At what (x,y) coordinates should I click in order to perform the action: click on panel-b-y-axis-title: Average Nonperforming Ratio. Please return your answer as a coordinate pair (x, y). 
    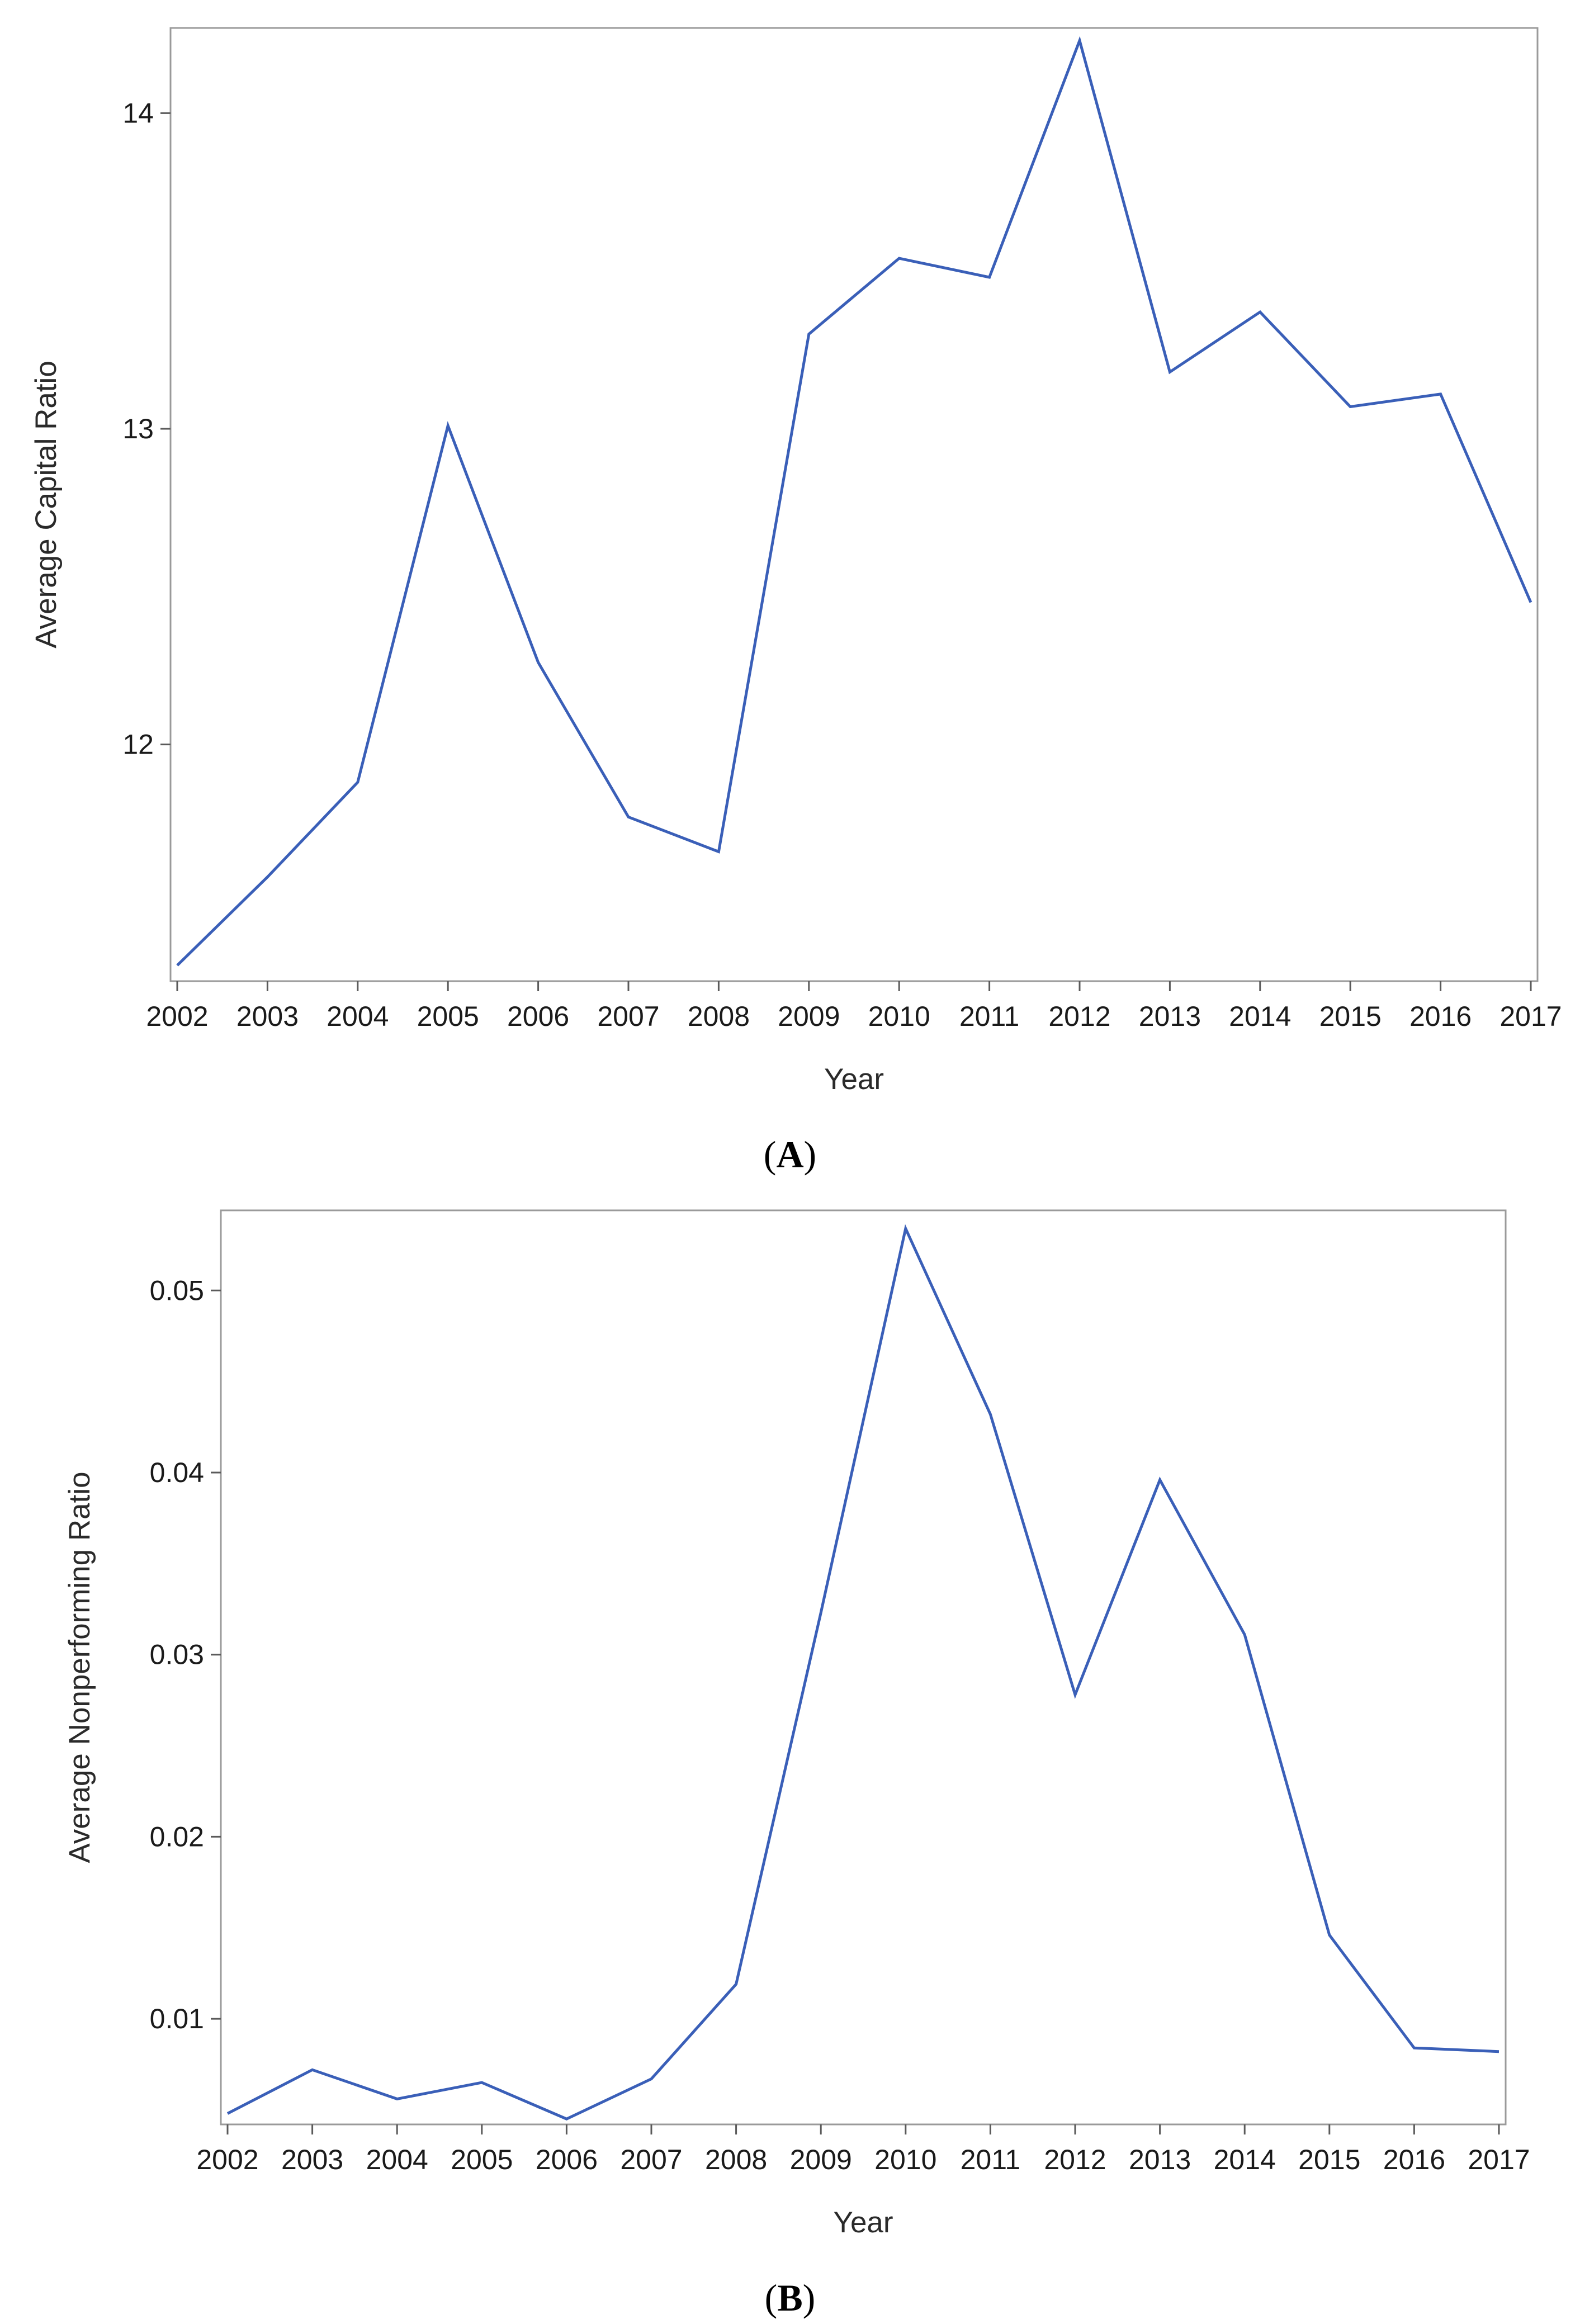
    Looking at the image, I should click on (79, 1667).